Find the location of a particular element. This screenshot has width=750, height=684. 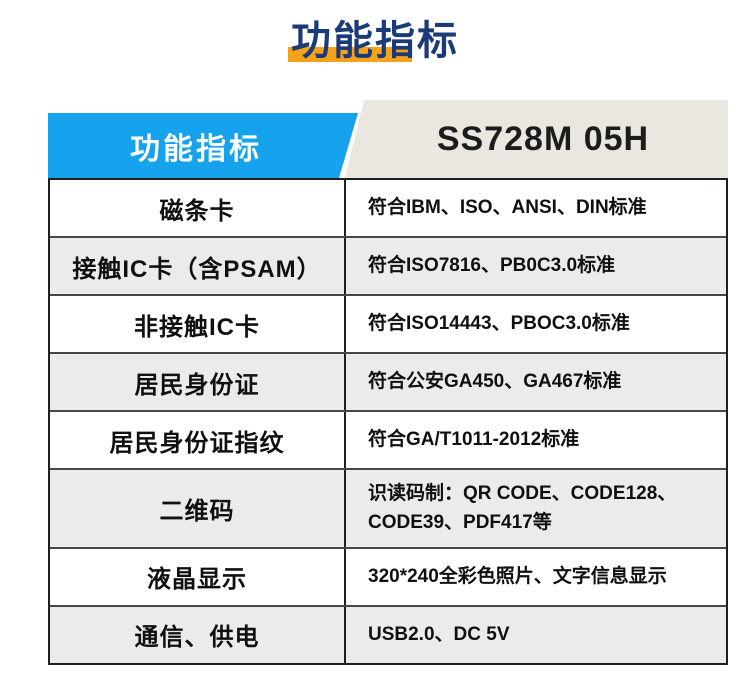

page-title: 功能指标 is located at coordinates (375, 41).